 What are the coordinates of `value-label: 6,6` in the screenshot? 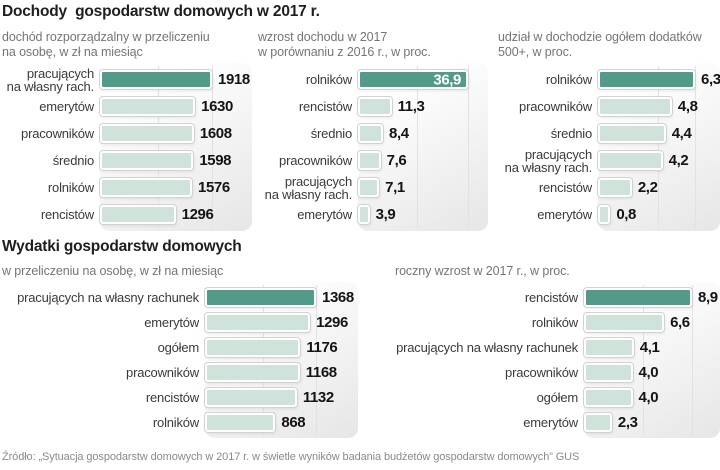 It's located at (680, 322).